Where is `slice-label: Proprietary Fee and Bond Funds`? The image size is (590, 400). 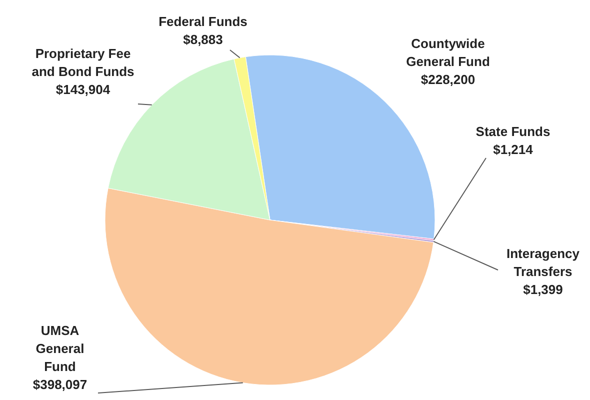
slice-label: Proprietary Fee and Bond Funds is located at coordinates (83, 62).